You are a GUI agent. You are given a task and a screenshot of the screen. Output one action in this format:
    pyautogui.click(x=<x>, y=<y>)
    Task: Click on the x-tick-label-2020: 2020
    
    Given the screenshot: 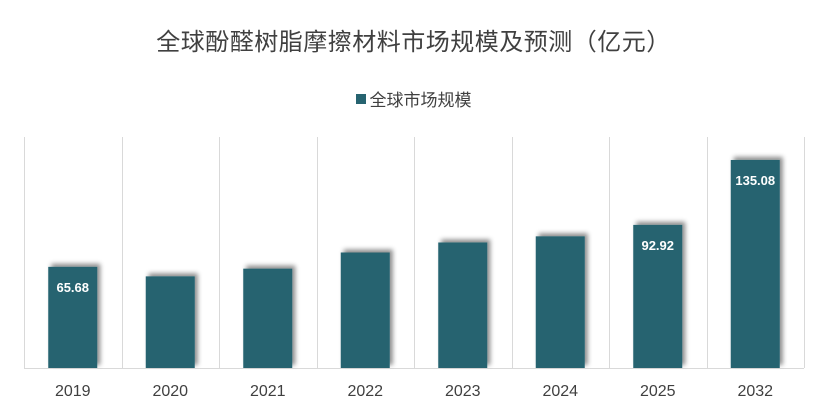 What is the action you would take?
    pyautogui.click(x=170, y=391)
    